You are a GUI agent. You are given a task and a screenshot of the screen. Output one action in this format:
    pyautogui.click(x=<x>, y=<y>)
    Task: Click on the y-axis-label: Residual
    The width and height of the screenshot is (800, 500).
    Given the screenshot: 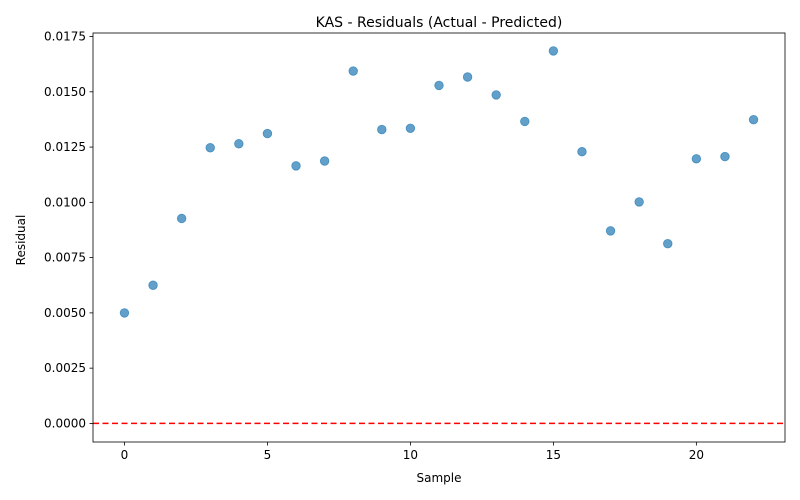 What is the action you would take?
    pyautogui.click(x=21, y=240)
    